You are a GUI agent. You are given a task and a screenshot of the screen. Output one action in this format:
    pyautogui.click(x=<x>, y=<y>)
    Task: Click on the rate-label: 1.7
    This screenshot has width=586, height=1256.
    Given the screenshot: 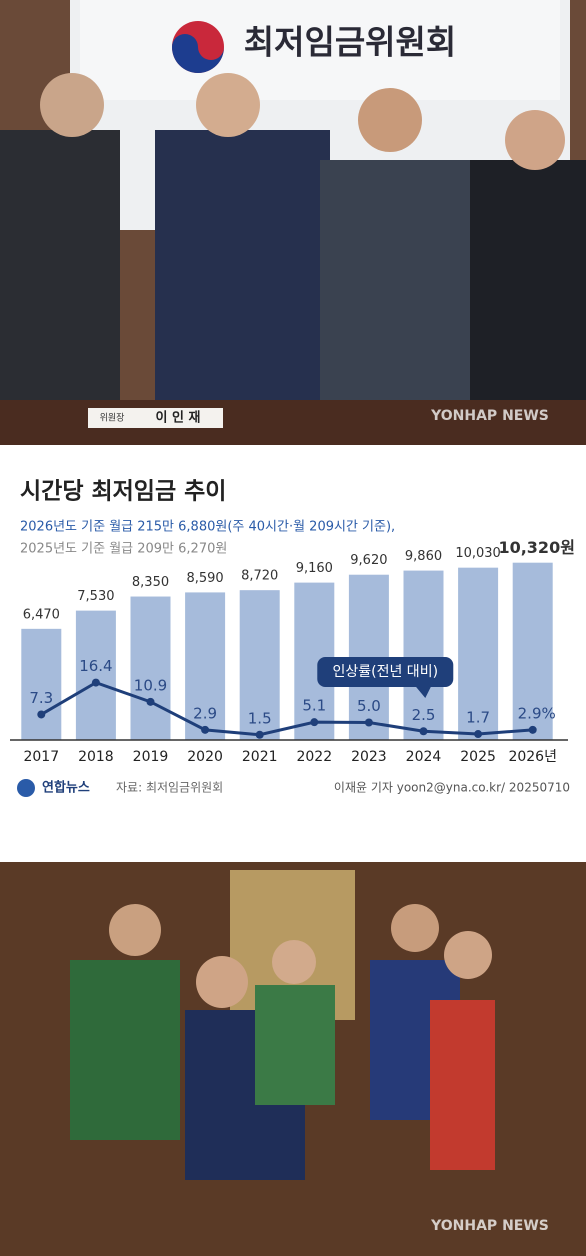 What is the action you would take?
    pyautogui.click(x=478, y=718)
    